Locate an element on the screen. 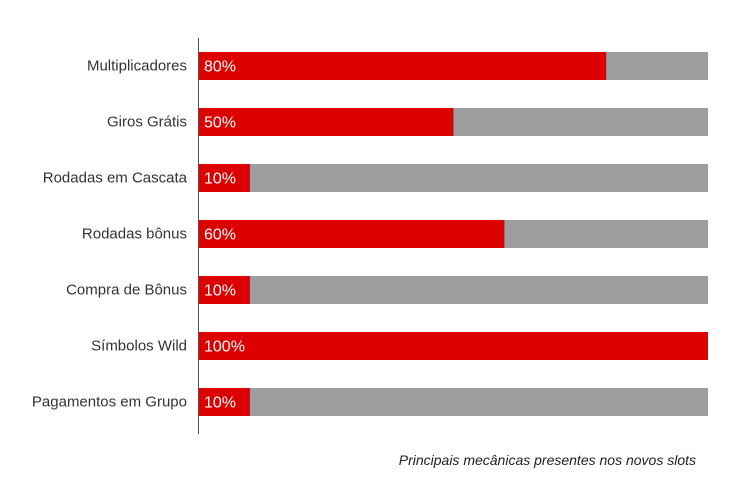  value-label-multiplicadores: 80% is located at coordinates (220, 67).